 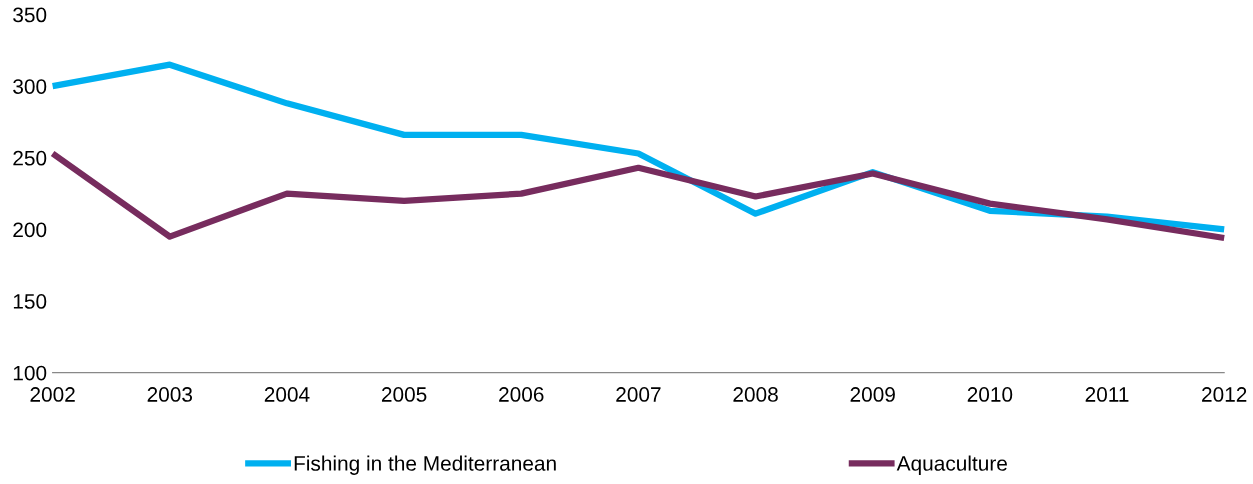 What do you see at coordinates (404, 394) in the screenshot?
I see `x-tick-label: 2005` at bounding box center [404, 394].